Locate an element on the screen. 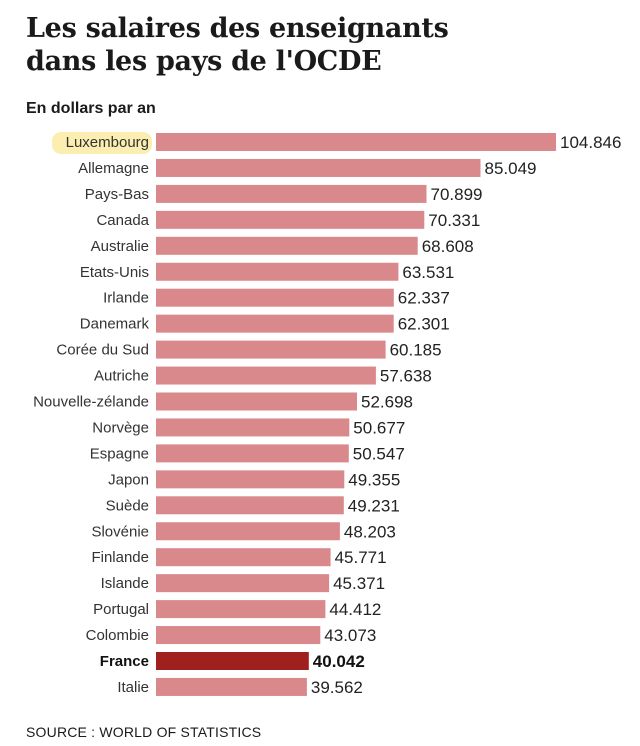  bar-japon is located at coordinates (250, 479).